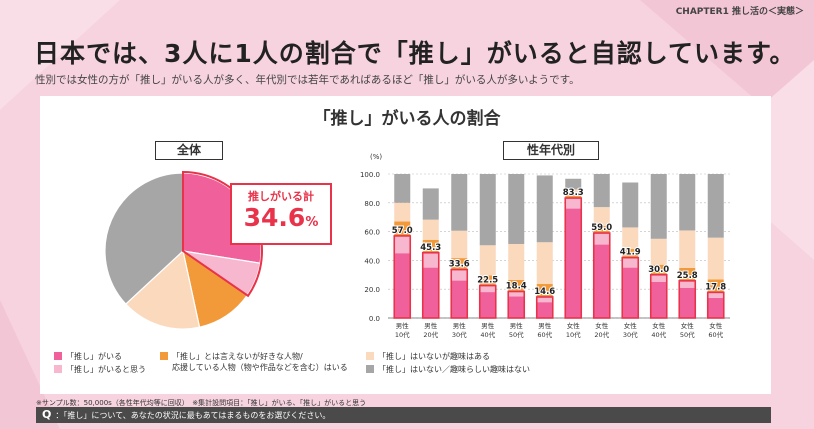  I want to click on bar-total-label: 17.8, so click(715, 287).